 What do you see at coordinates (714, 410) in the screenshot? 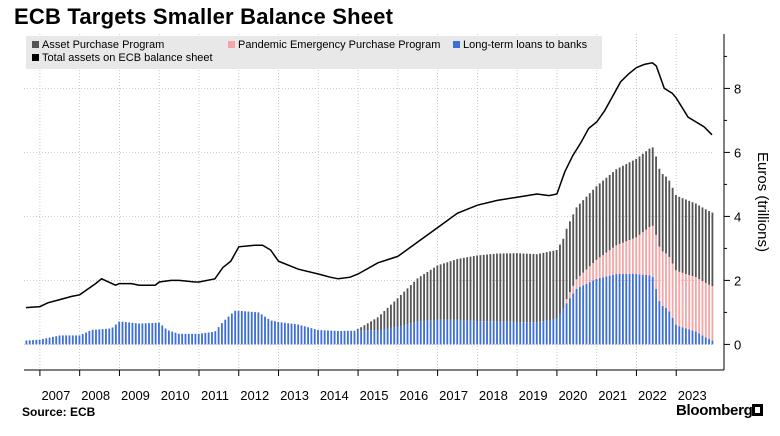
I see `bloomberg-logo: Bloomberg` at bounding box center [714, 410].